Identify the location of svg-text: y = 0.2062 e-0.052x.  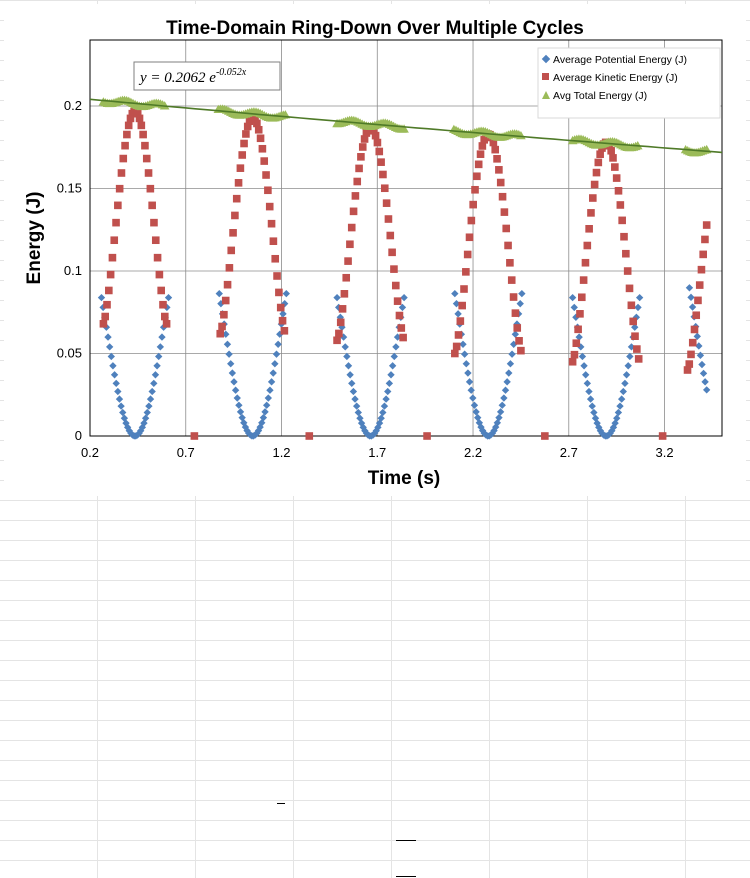
(192, 76).